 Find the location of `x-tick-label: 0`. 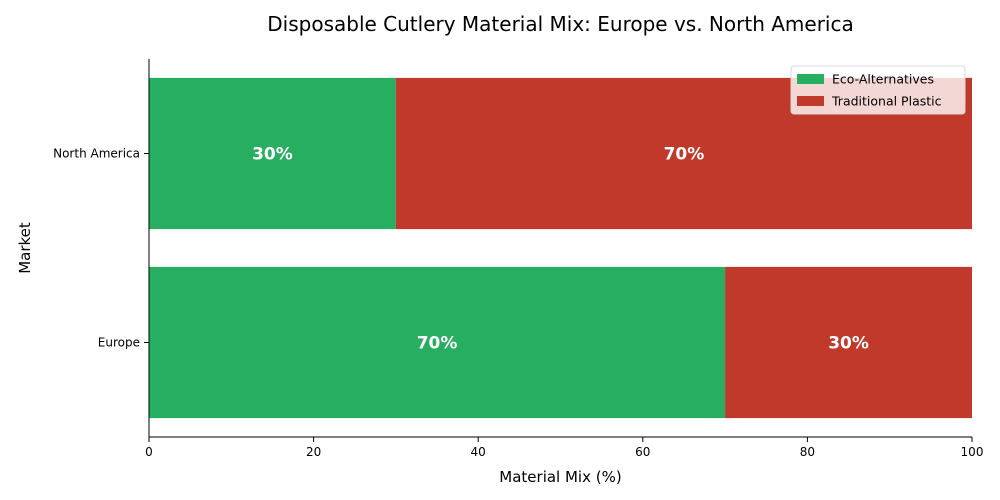

x-tick-label: 0 is located at coordinates (149, 452).